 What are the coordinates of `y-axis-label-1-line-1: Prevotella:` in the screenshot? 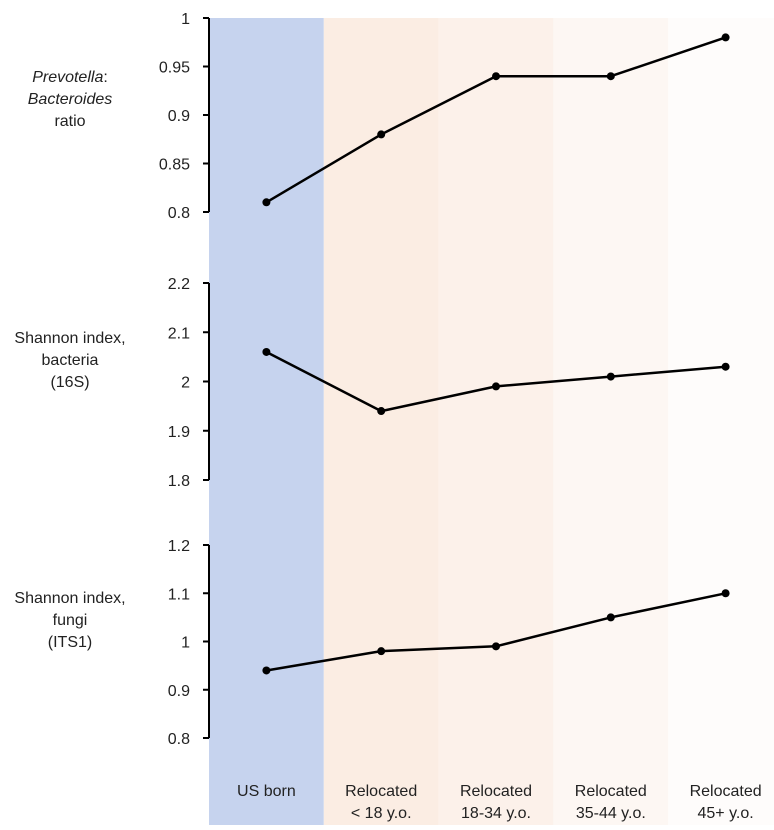 It's located at (70, 77).